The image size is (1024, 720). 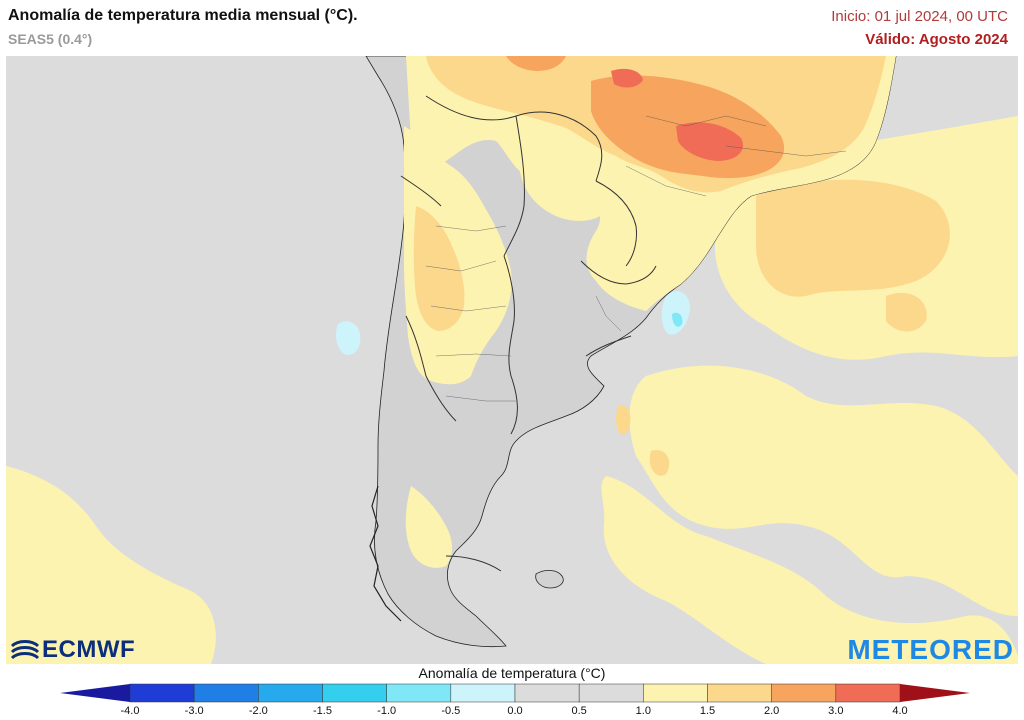 I want to click on malvinas-islands, so click(x=549, y=579).